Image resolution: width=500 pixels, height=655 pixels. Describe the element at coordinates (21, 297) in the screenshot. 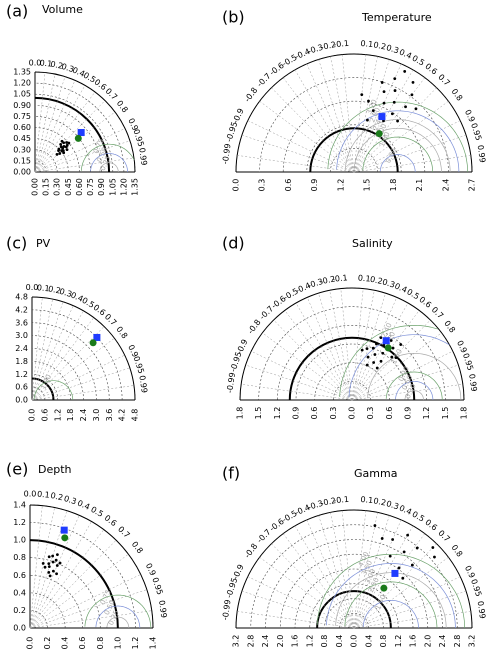

I see `y-tick-label: 4.8` at that location.